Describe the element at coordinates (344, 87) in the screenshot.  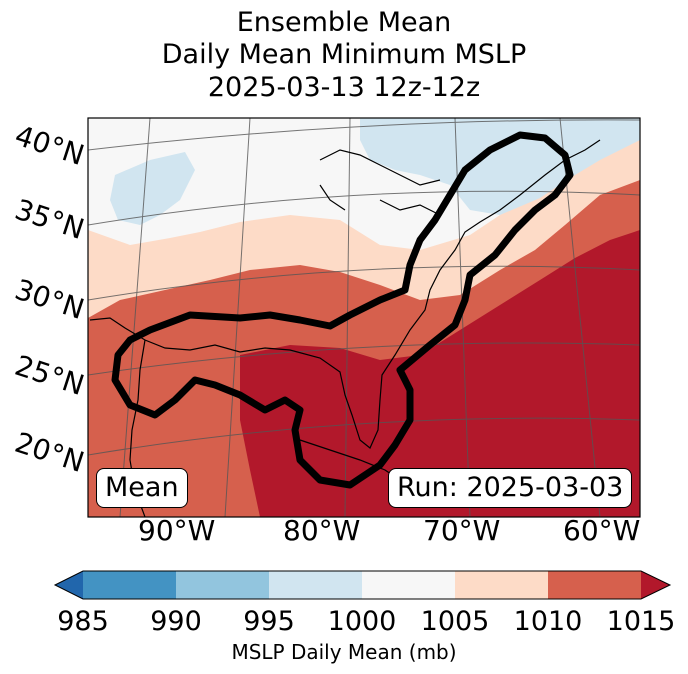
I see `title-line-3: 2025-03-13 12z-12z` at that location.